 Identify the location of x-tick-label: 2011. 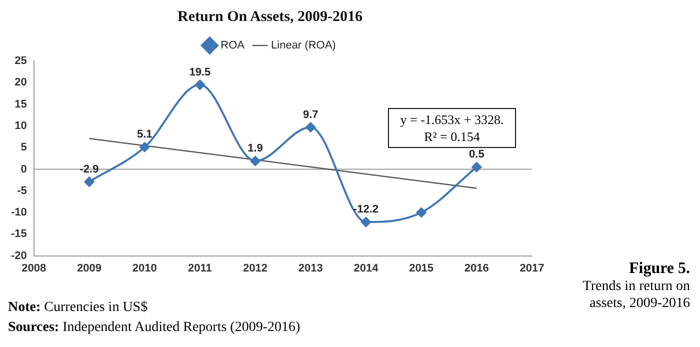
(200, 268).